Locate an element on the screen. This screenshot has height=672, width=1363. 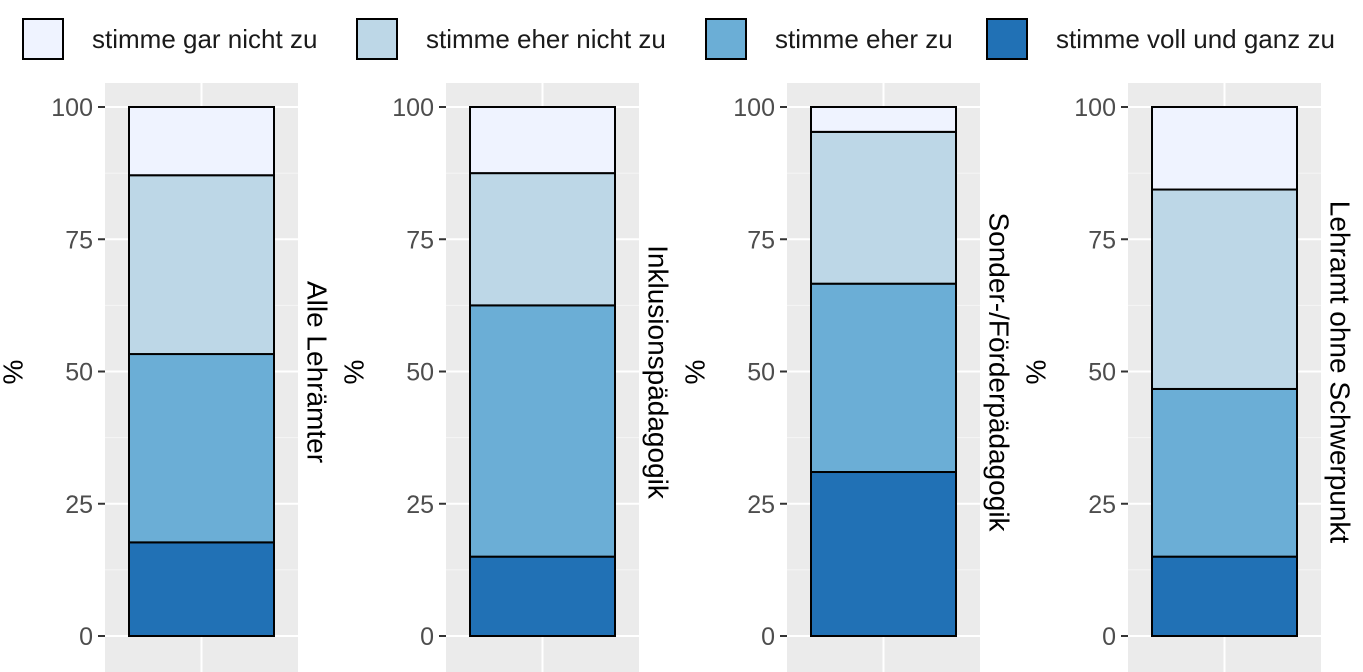
legend-swatch-gar-nicht is located at coordinates (43, 39).